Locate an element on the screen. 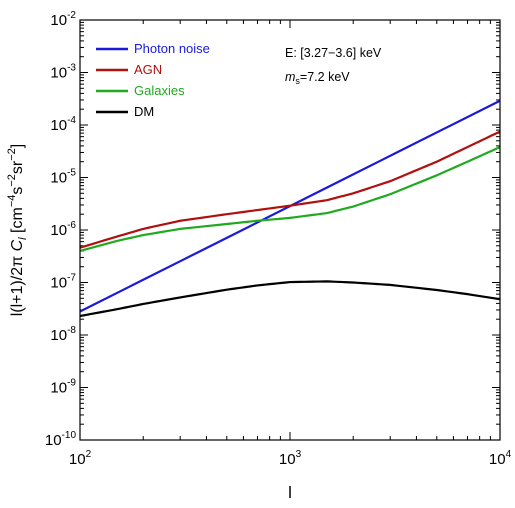 The height and width of the screenshot is (508, 515). y-tick-label: 10⁻⁵ is located at coordinates (63, 177).